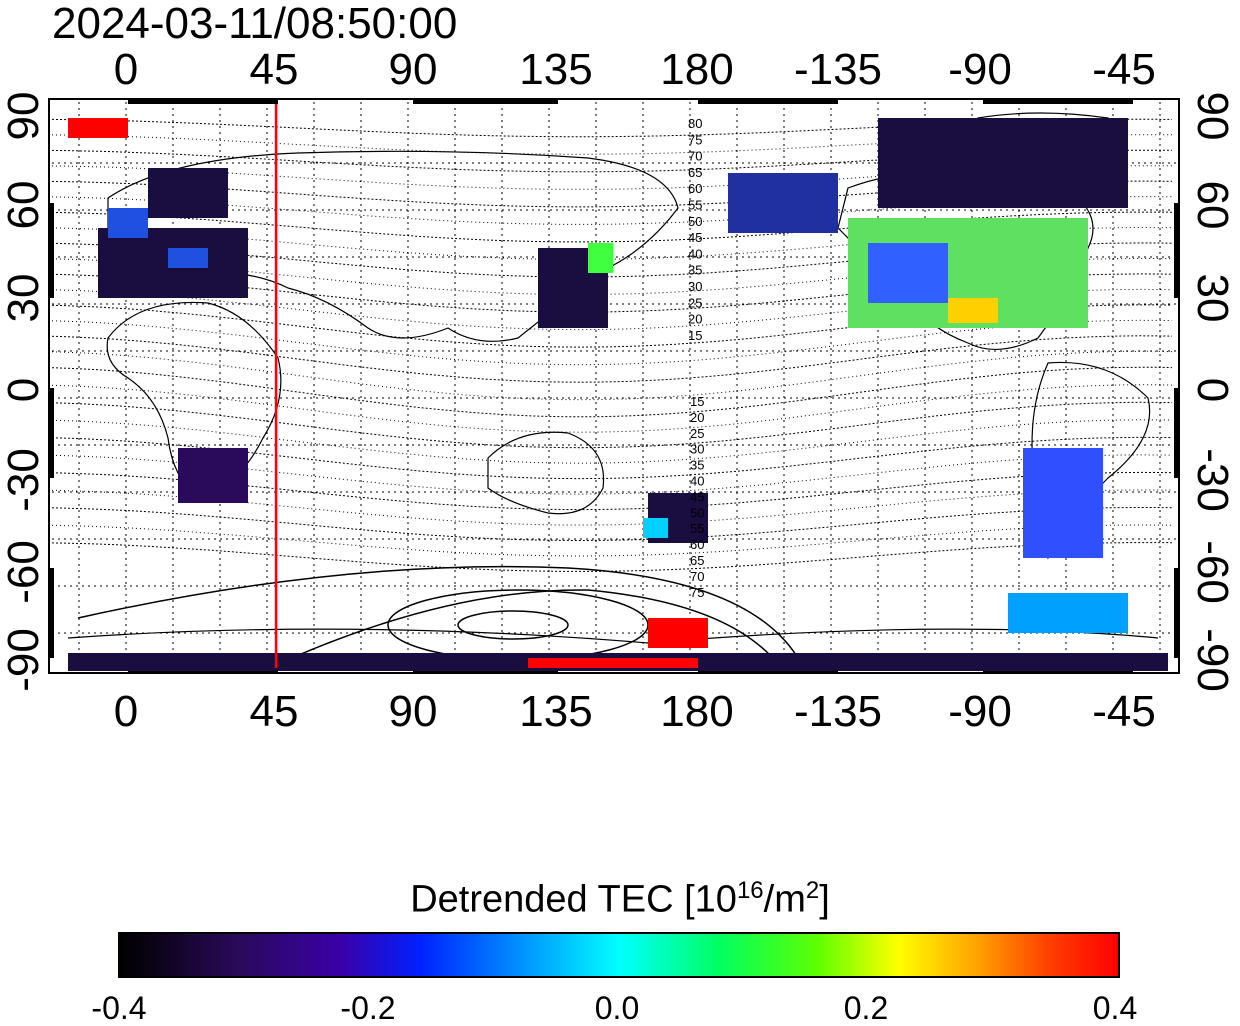 The height and width of the screenshot is (1026, 1240). What do you see at coordinates (556, 711) in the screenshot?
I see `bottom-lon-tick: 135` at bounding box center [556, 711].